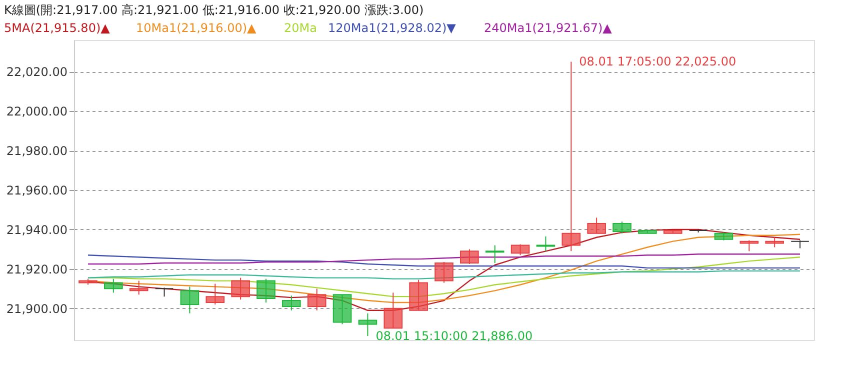 This screenshot has height=366, width=850. I want to click on y-tick-label: 21,920.00, so click(37, 269).